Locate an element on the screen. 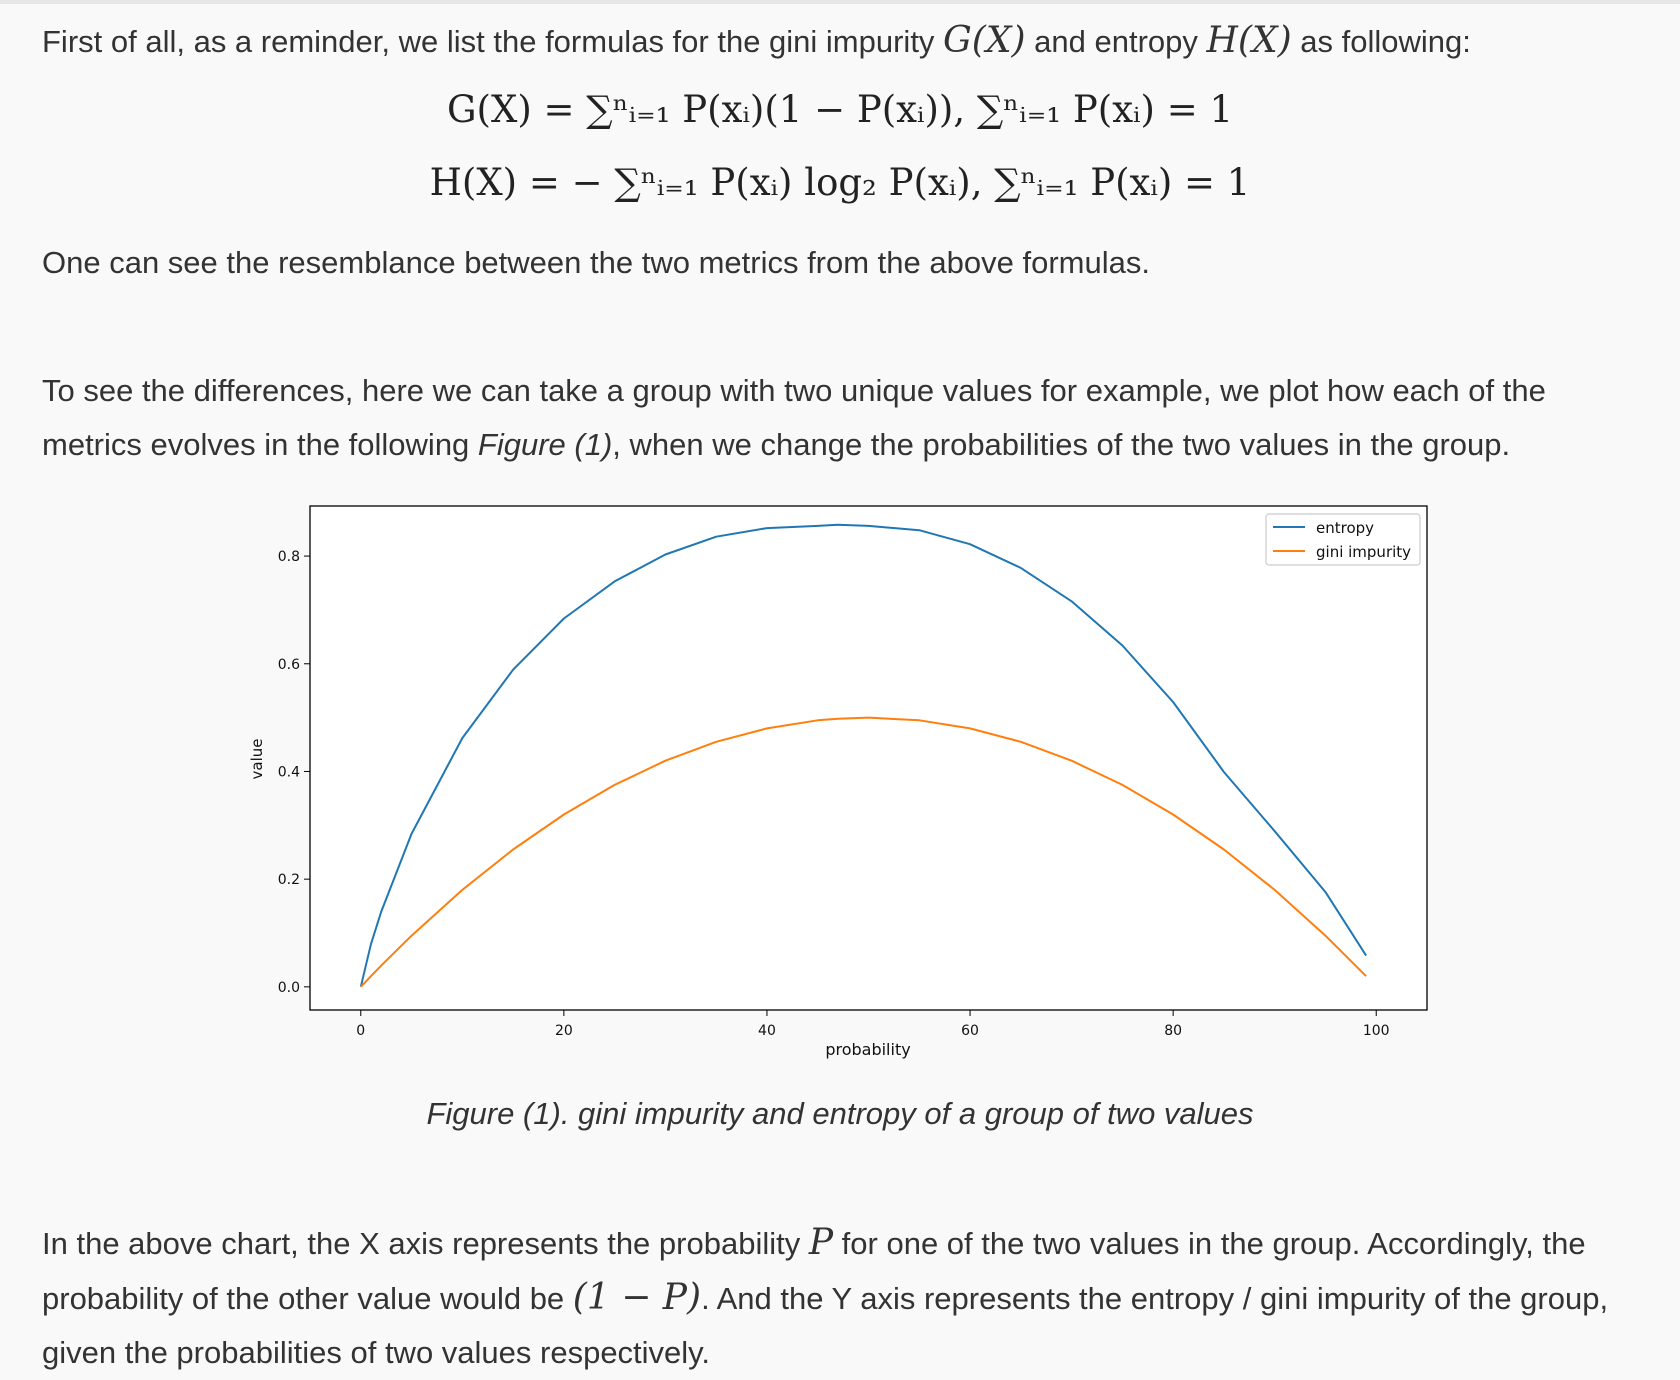 The image size is (1680, 1380). x-axis-label: probability is located at coordinates (867, 1049).